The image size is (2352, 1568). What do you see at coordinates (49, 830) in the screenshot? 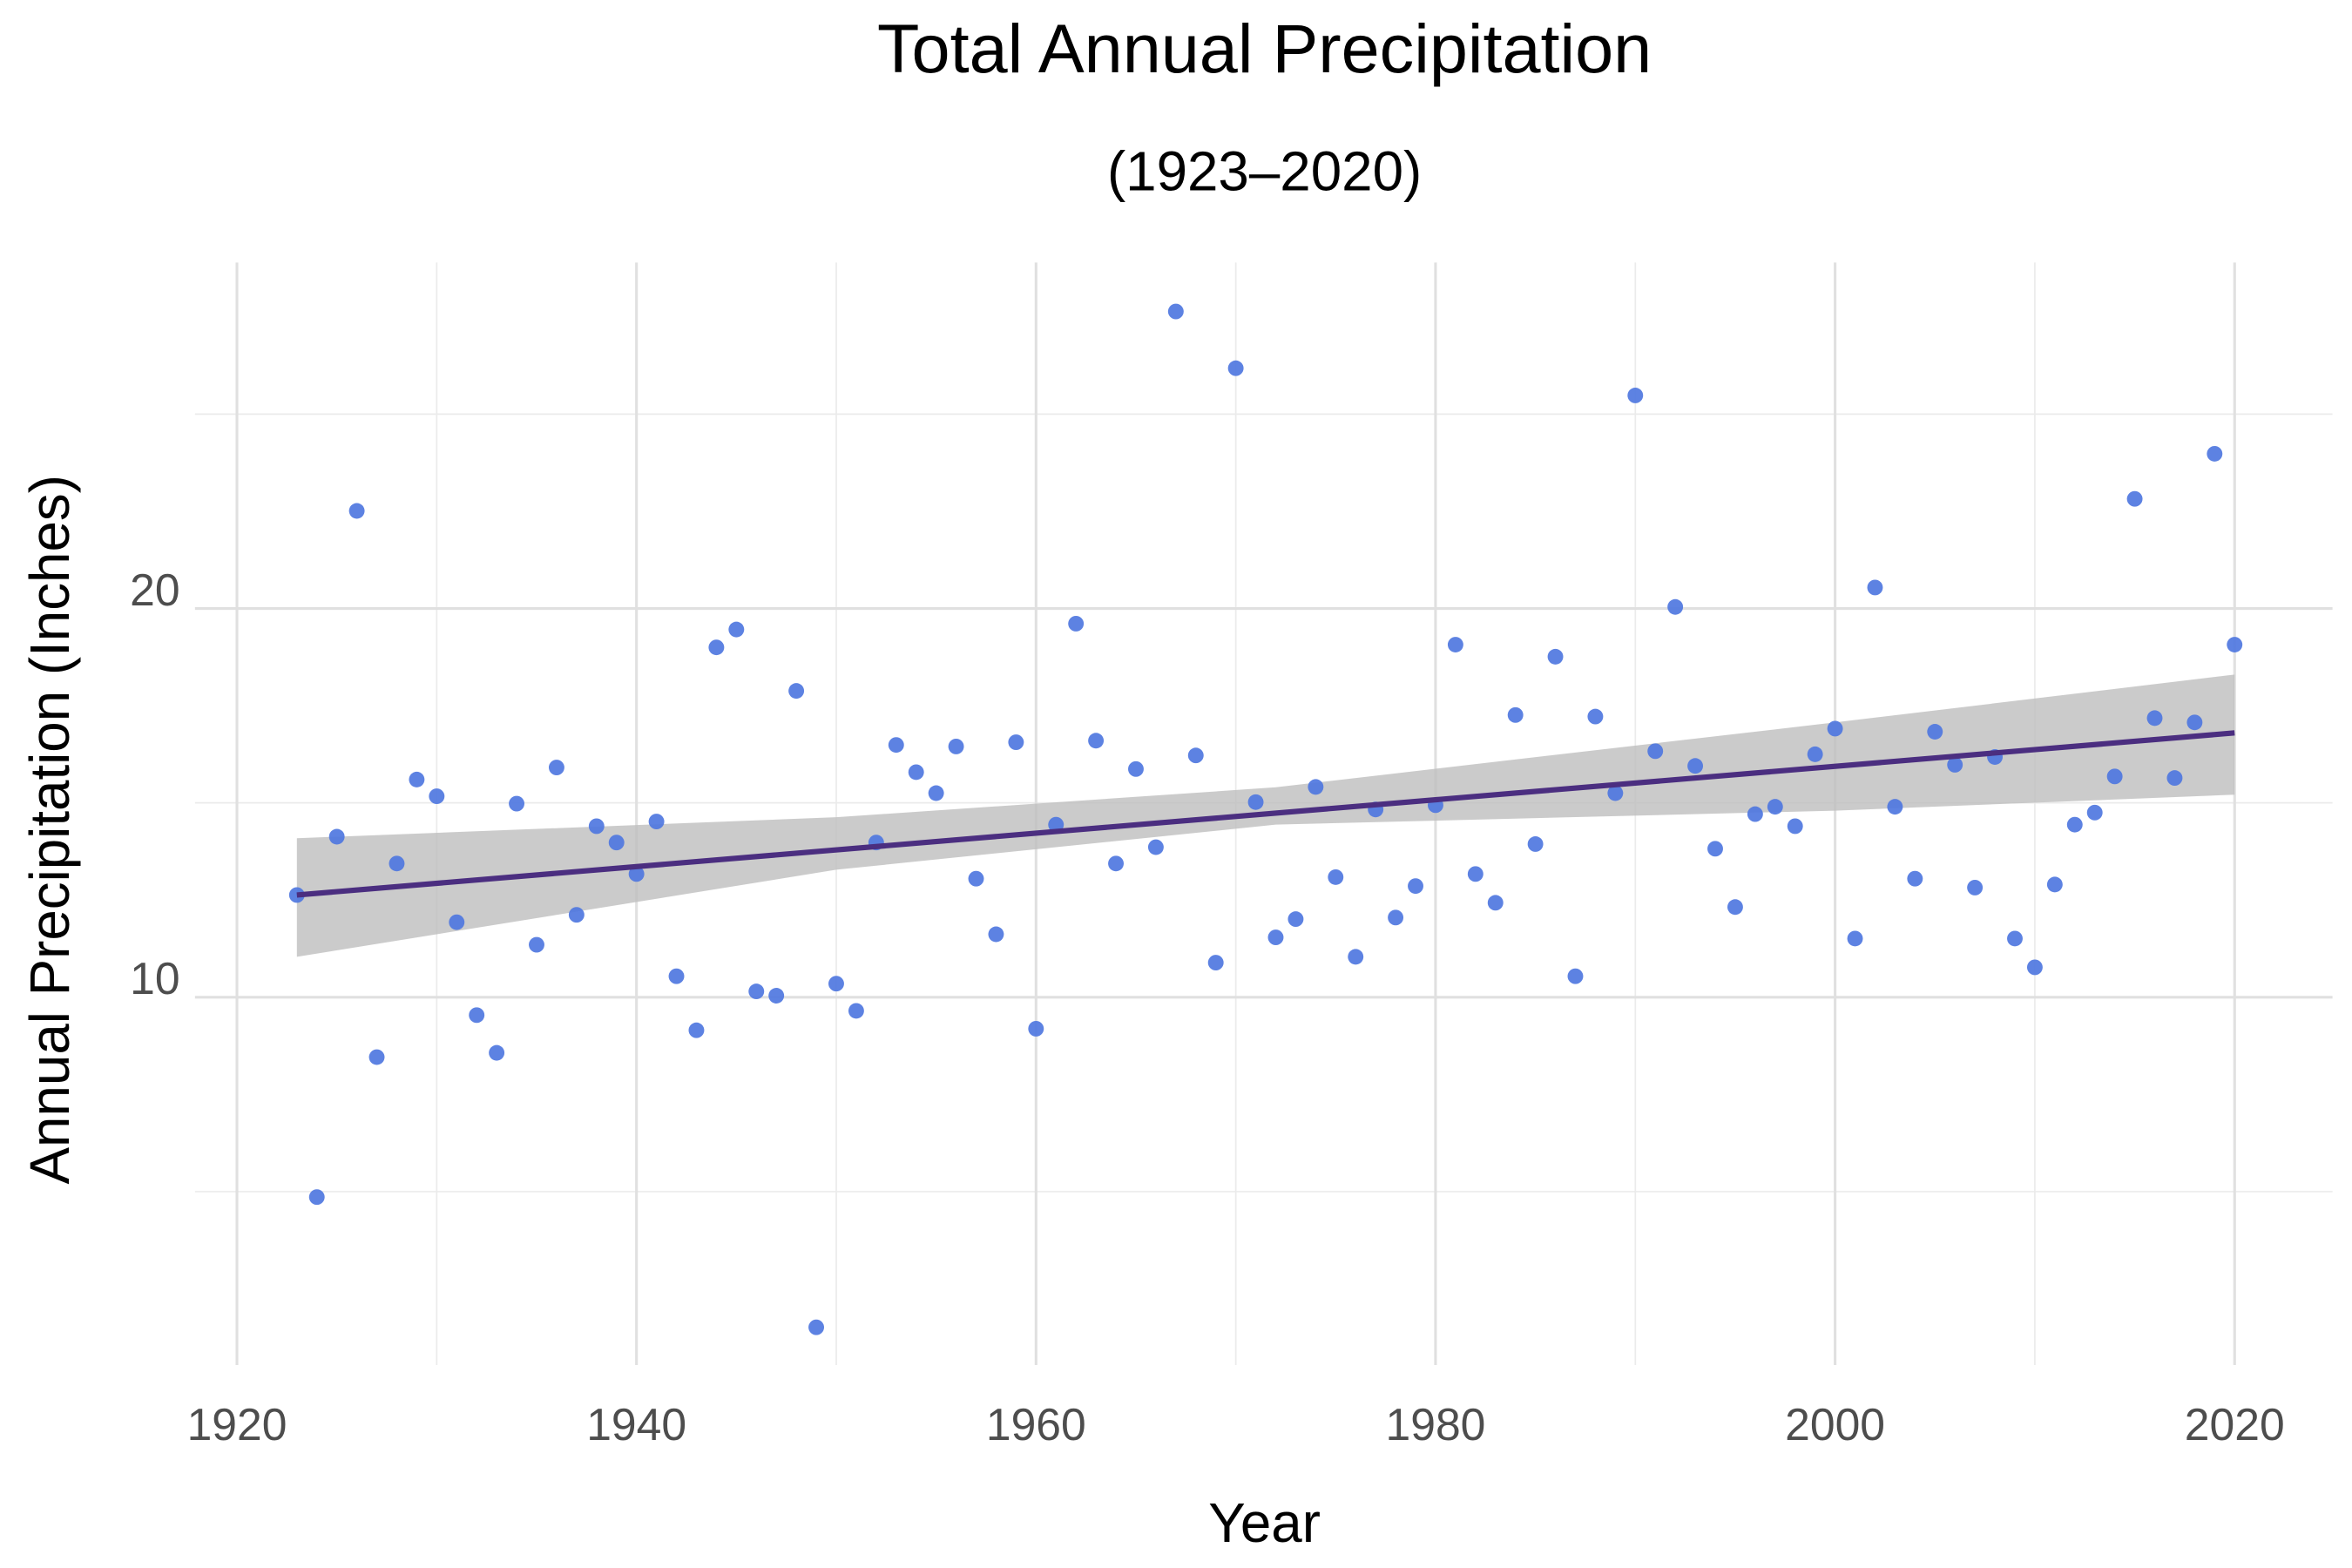
I see `y-axis-label: Annual Precipitation (Inches)` at bounding box center [49, 830].